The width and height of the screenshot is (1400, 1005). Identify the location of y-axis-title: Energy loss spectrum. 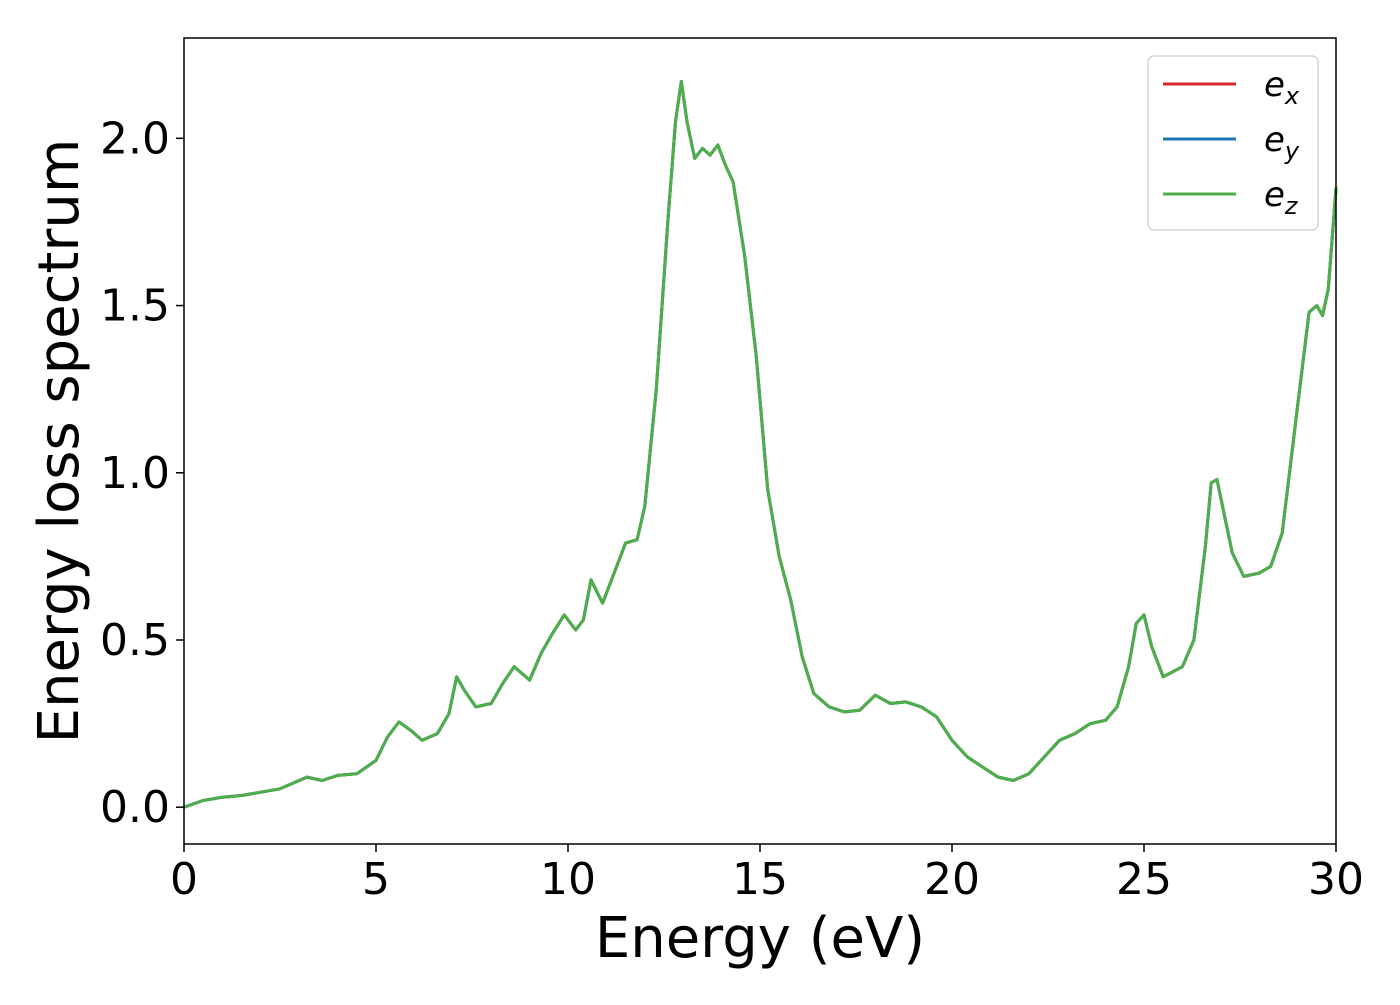
(59, 441).